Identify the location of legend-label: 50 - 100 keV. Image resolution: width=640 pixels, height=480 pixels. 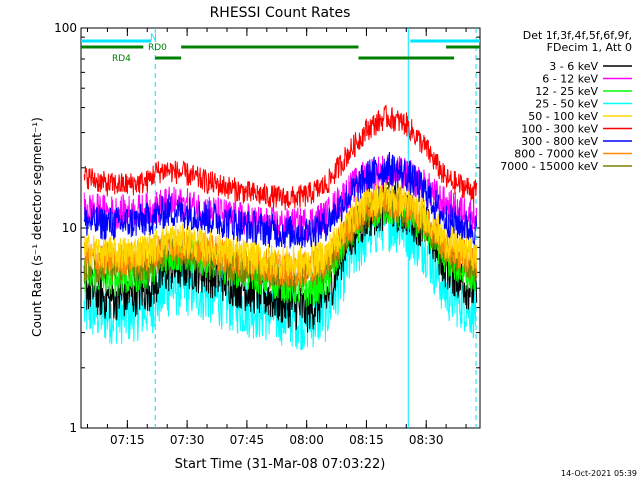
(563, 116).